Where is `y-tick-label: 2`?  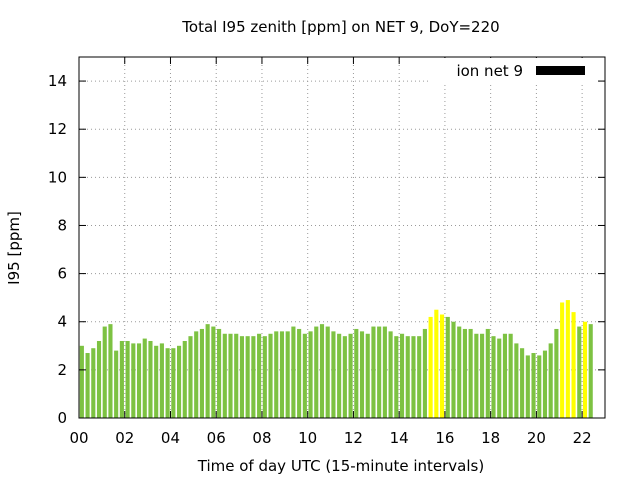
y-tick-label: 2 is located at coordinates (62, 370).